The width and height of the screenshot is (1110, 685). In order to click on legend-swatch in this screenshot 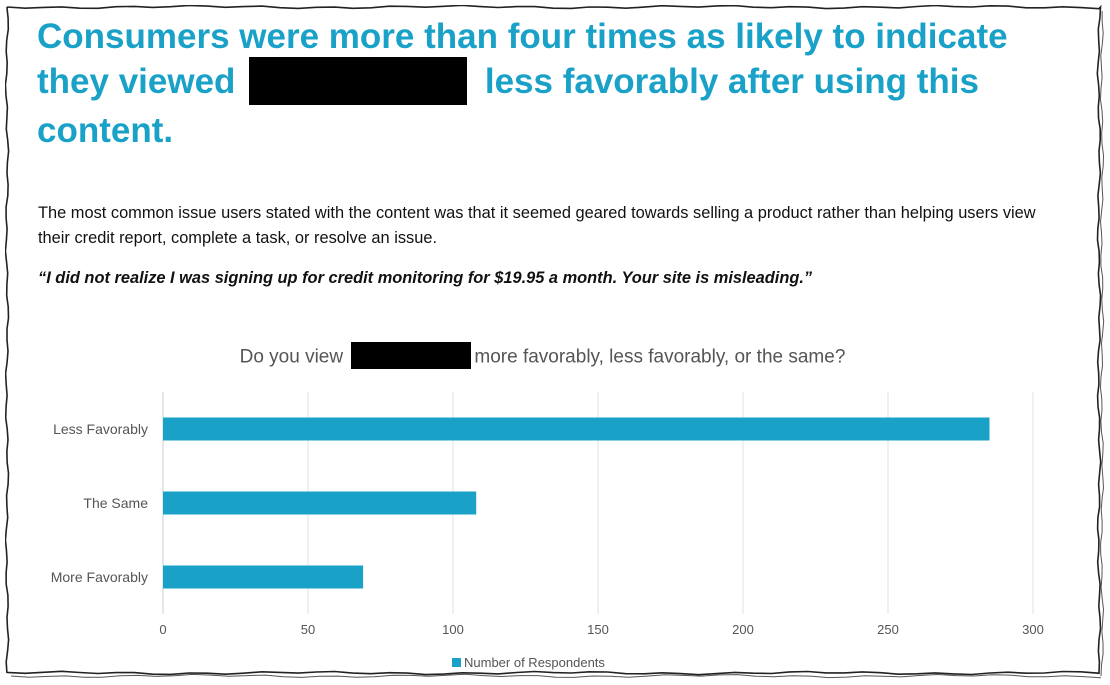, I will do `click(456, 662)`.